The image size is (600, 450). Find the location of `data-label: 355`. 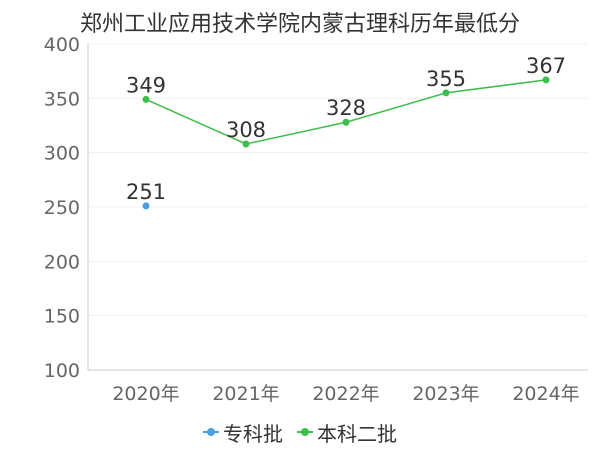

data-label: 355 is located at coordinates (446, 79).